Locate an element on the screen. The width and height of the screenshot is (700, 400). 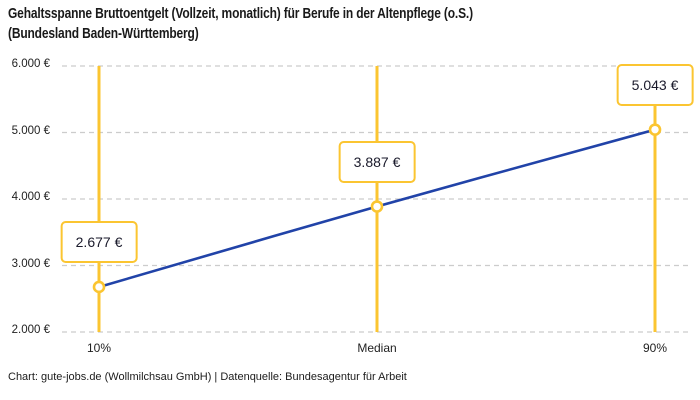
y-axis-tick-label: 5.000 € is located at coordinates (30, 130).